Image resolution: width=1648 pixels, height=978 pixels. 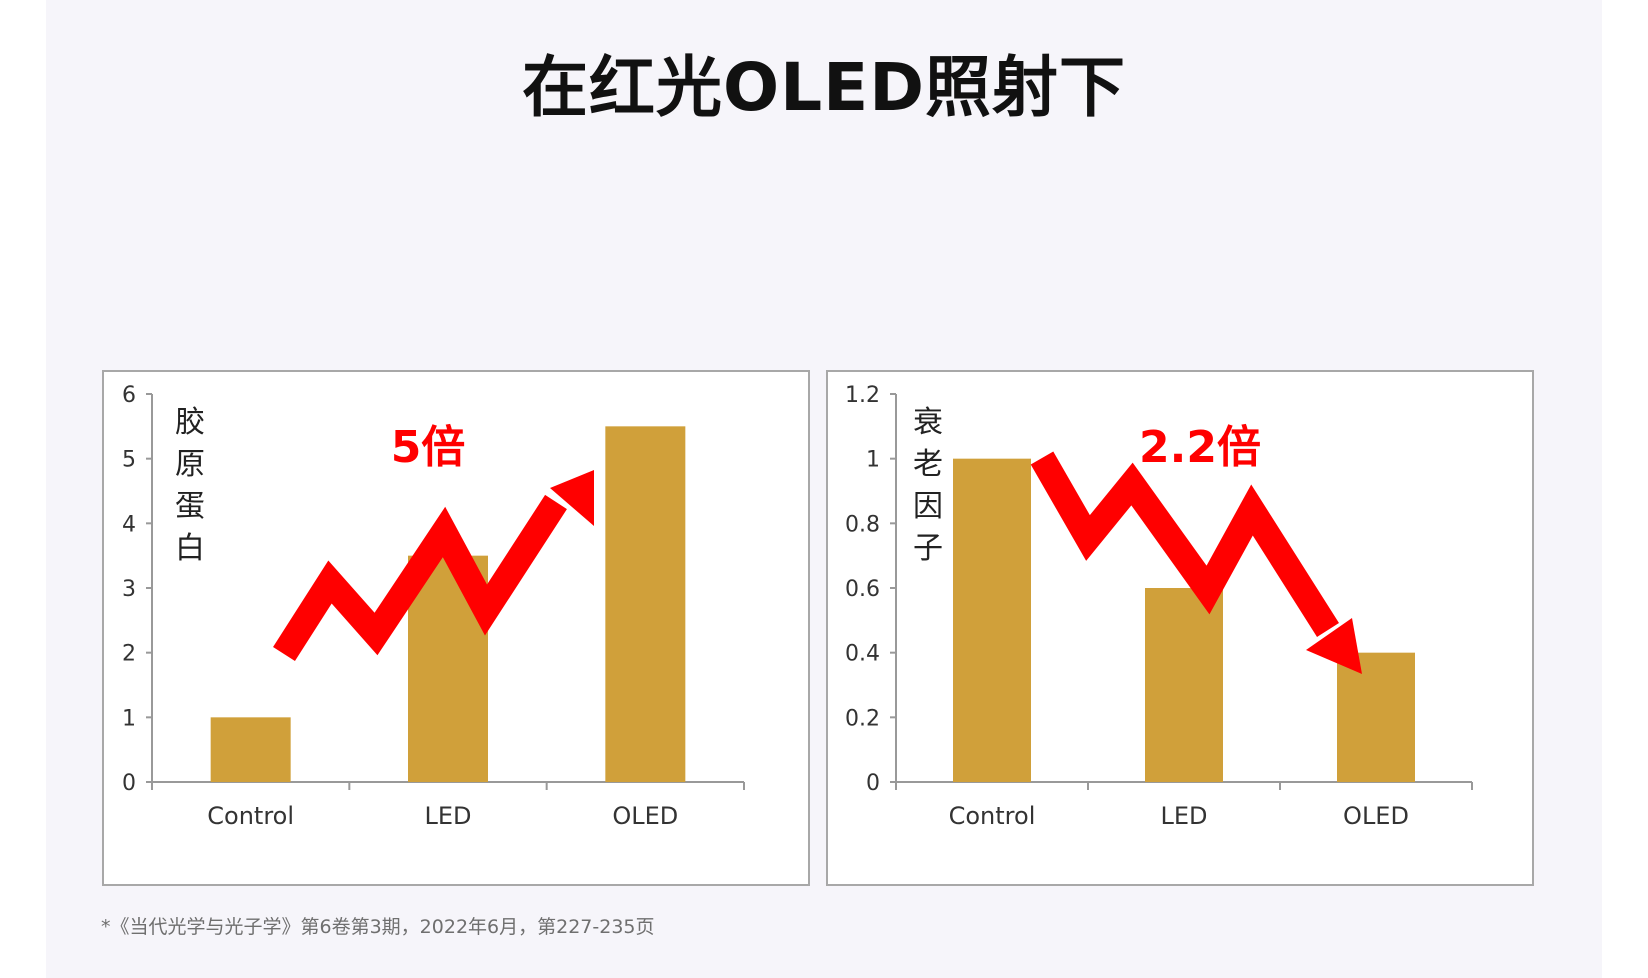 I want to click on y-axis-label-char-0: 衰, so click(x=928, y=422).